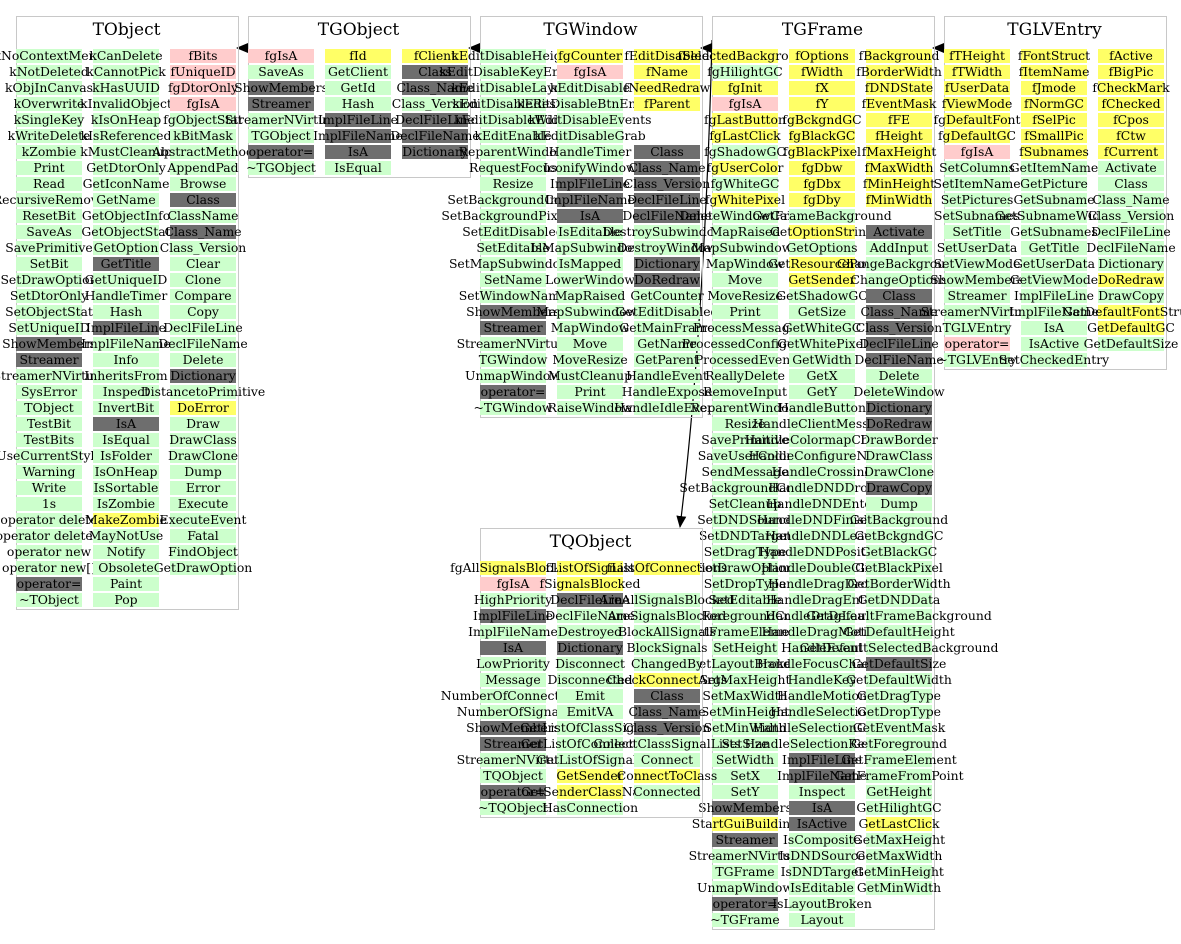 This screenshot has height=944, width=1181. What do you see at coordinates (667, 152) in the screenshot?
I see `member-class: Class` at bounding box center [667, 152].